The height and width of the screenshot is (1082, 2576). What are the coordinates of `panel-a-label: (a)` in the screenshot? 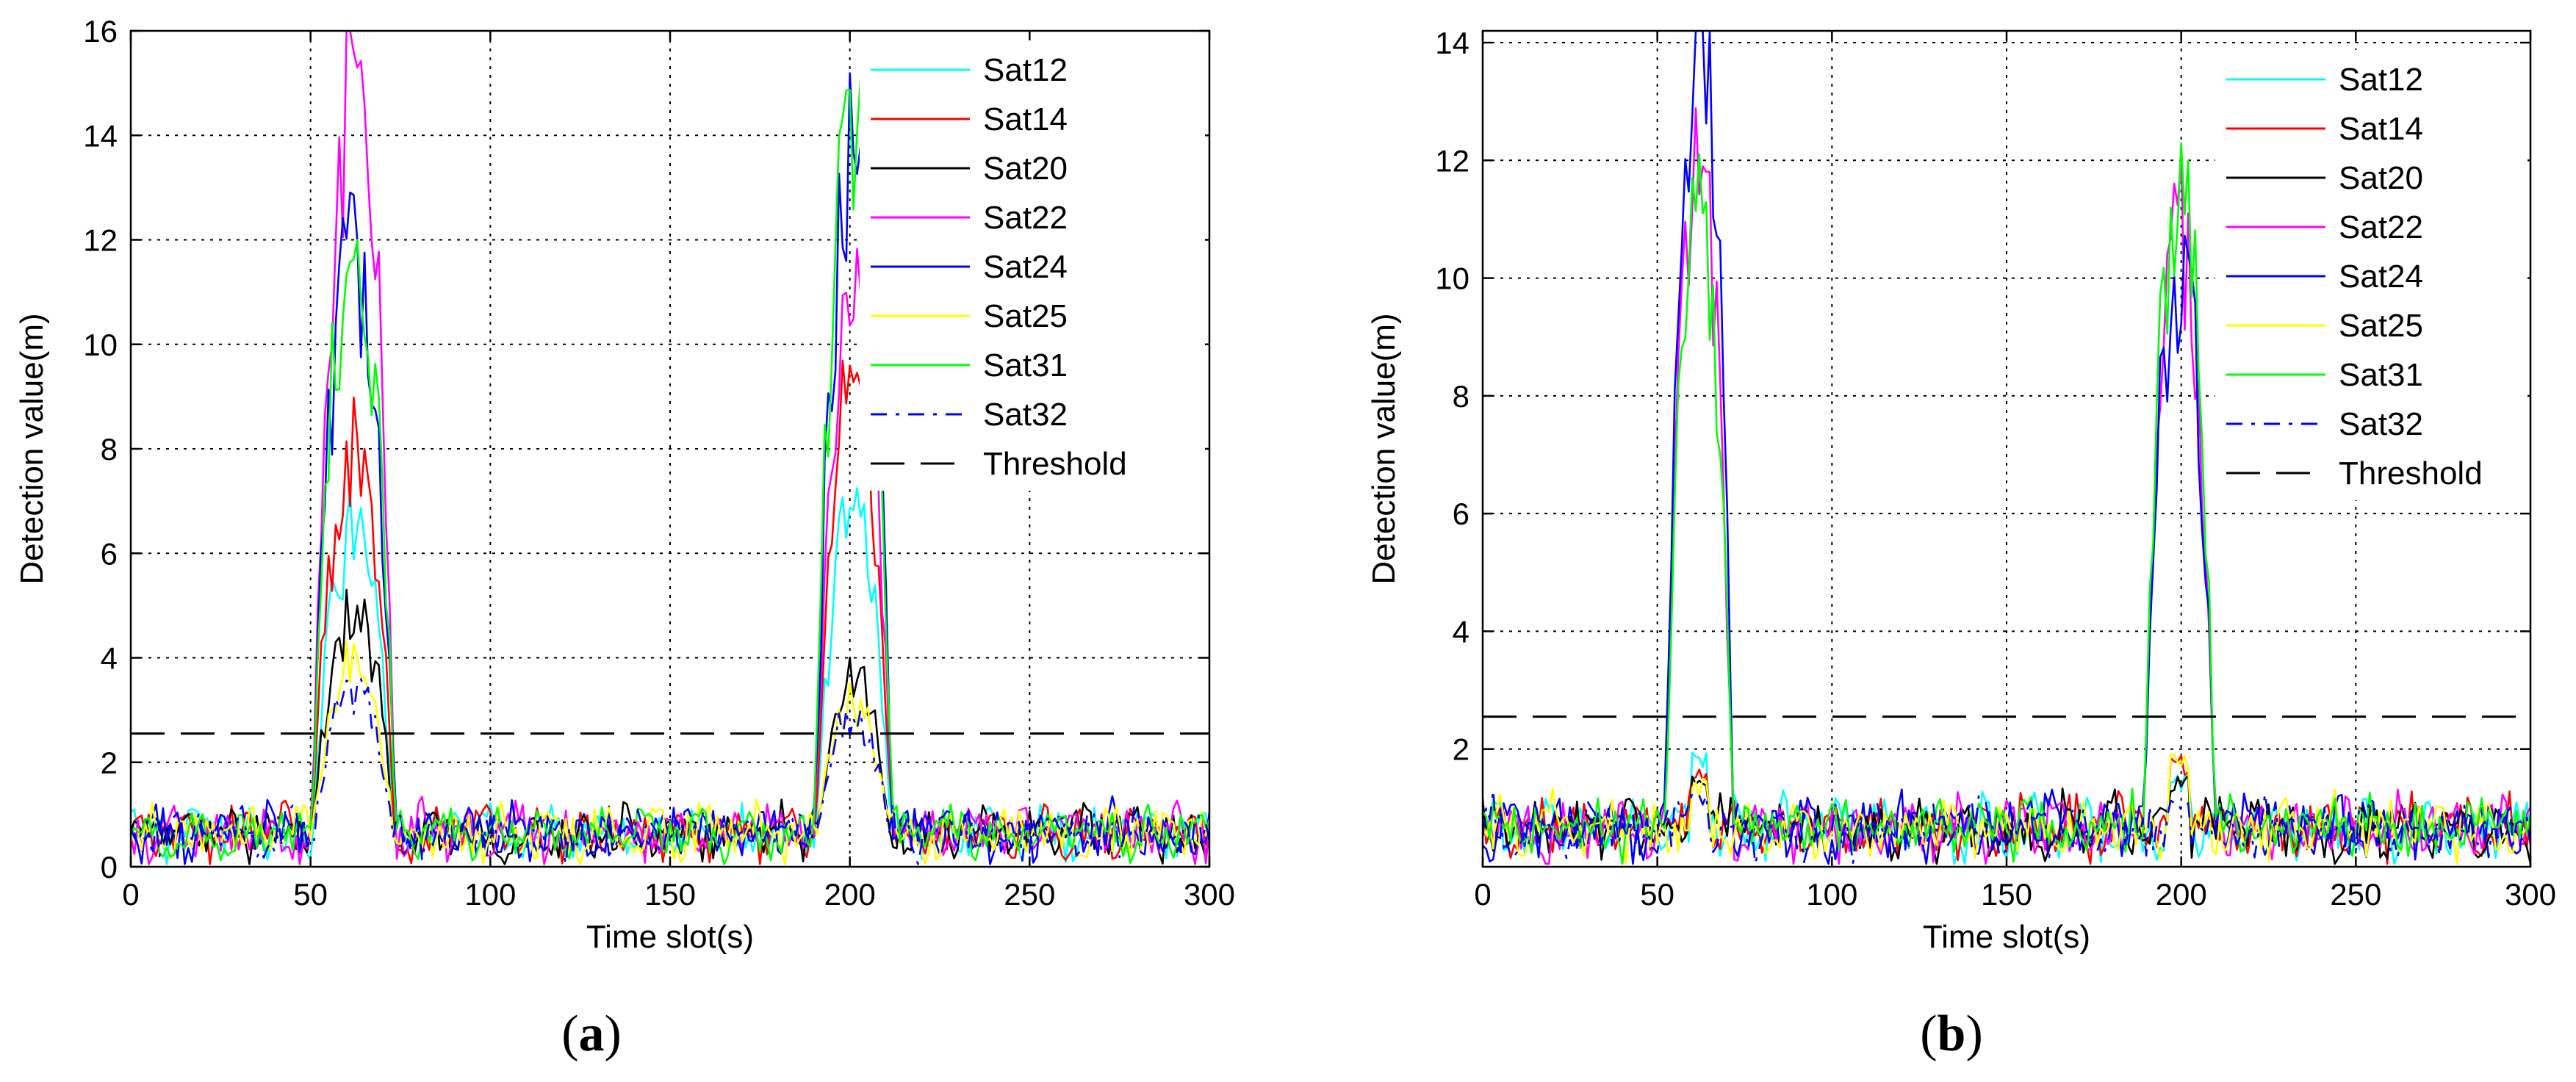 It's located at (591, 1034).